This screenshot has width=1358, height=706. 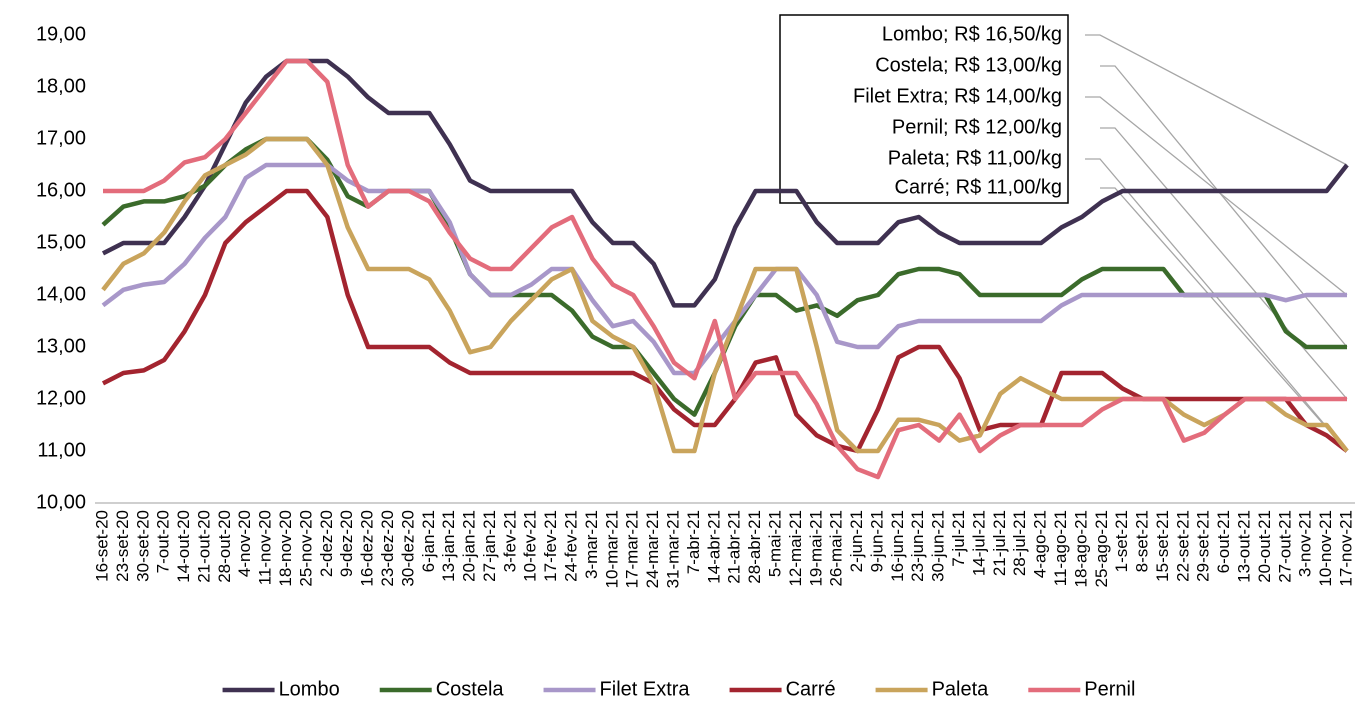 What do you see at coordinates (61, 346) in the screenshot?
I see `y-tick-label: 13,00` at bounding box center [61, 346].